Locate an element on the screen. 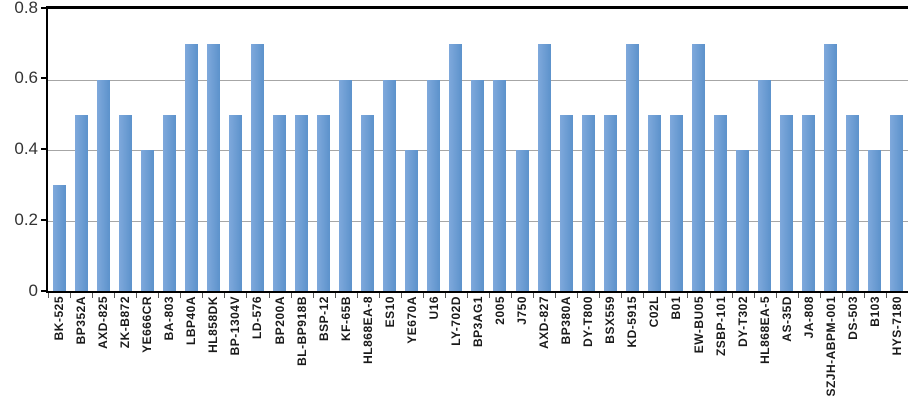 Image resolution: width=908 pixels, height=411 pixels. x-tick-label: ZSBP-101 is located at coordinates (721, 326).